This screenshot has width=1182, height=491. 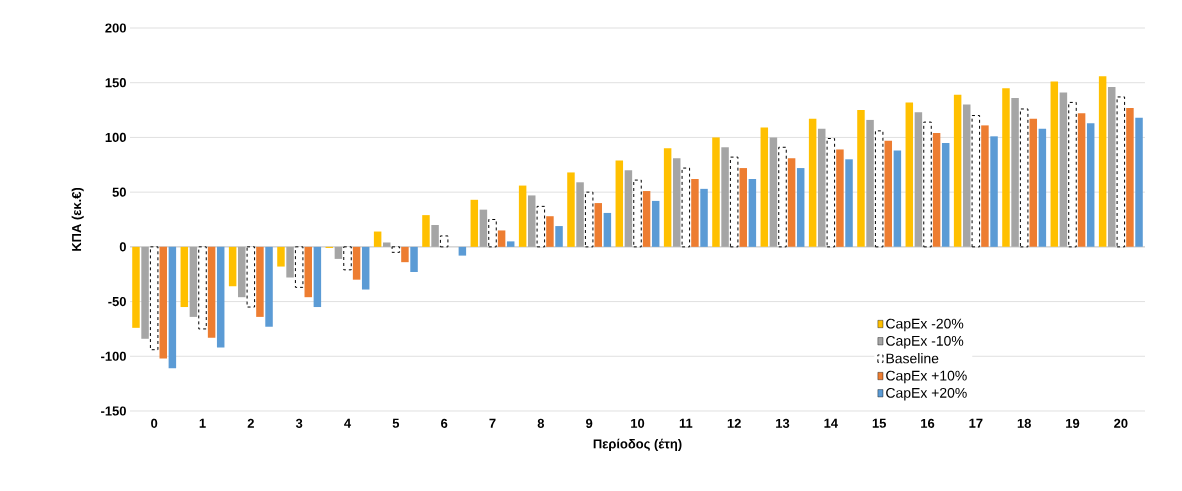 What do you see at coordinates (928, 423) in the screenshot?
I see `x-tick-label: 16` at bounding box center [928, 423].